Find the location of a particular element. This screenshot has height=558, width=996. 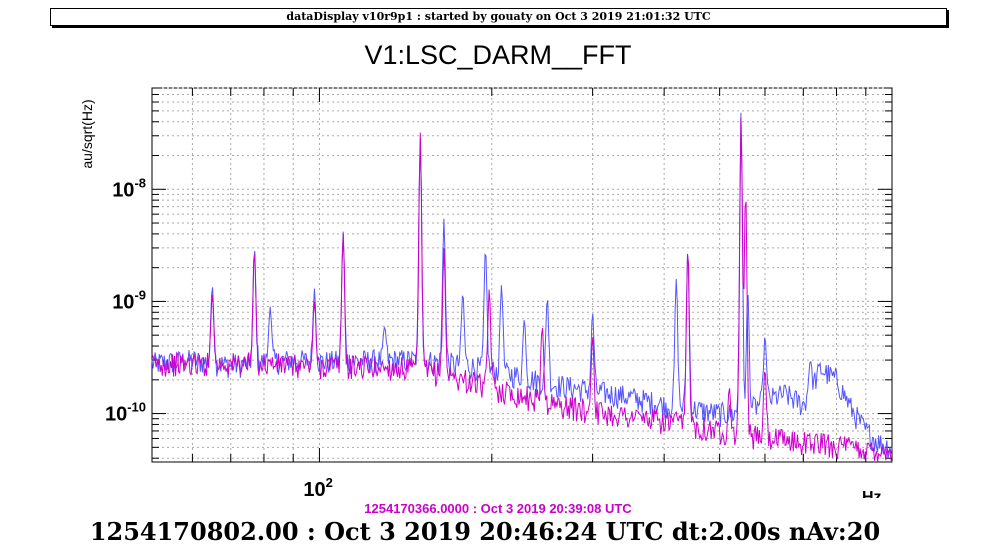

x-tick-label: 102 is located at coordinates (317, 488).